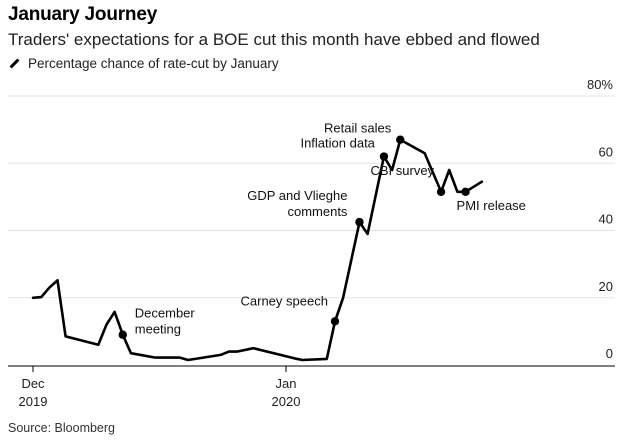  Describe the element at coordinates (600, 84) in the screenshot. I see `y-tick-label: 80%` at that location.